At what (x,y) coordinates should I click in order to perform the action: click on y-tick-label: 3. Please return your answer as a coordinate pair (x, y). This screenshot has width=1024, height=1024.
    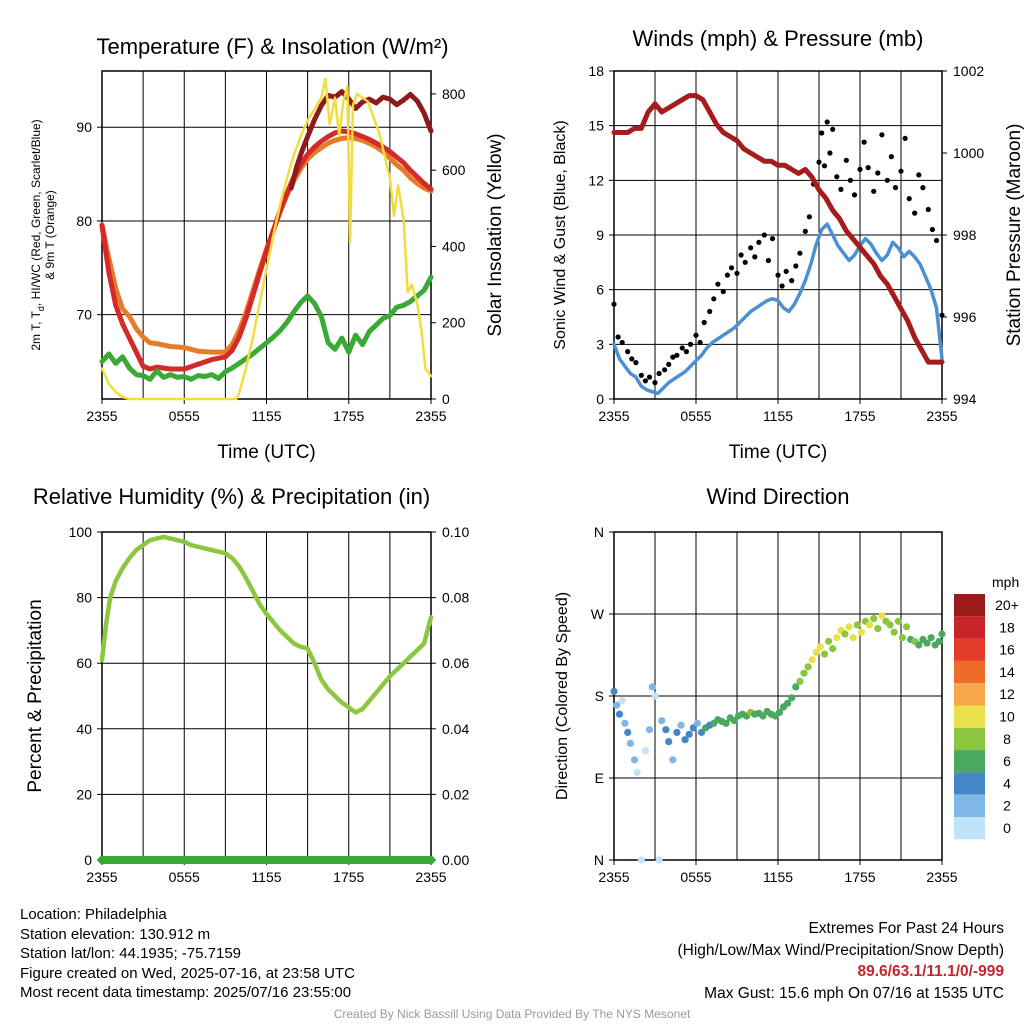
    Looking at the image, I should click on (600, 344).